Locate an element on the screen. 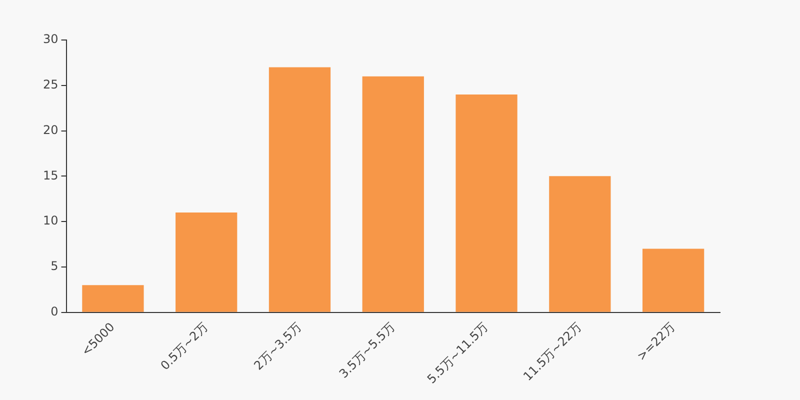 Image resolution: width=800 pixels, height=400 pixels. y-tick-label: 5 is located at coordinates (54, 266).